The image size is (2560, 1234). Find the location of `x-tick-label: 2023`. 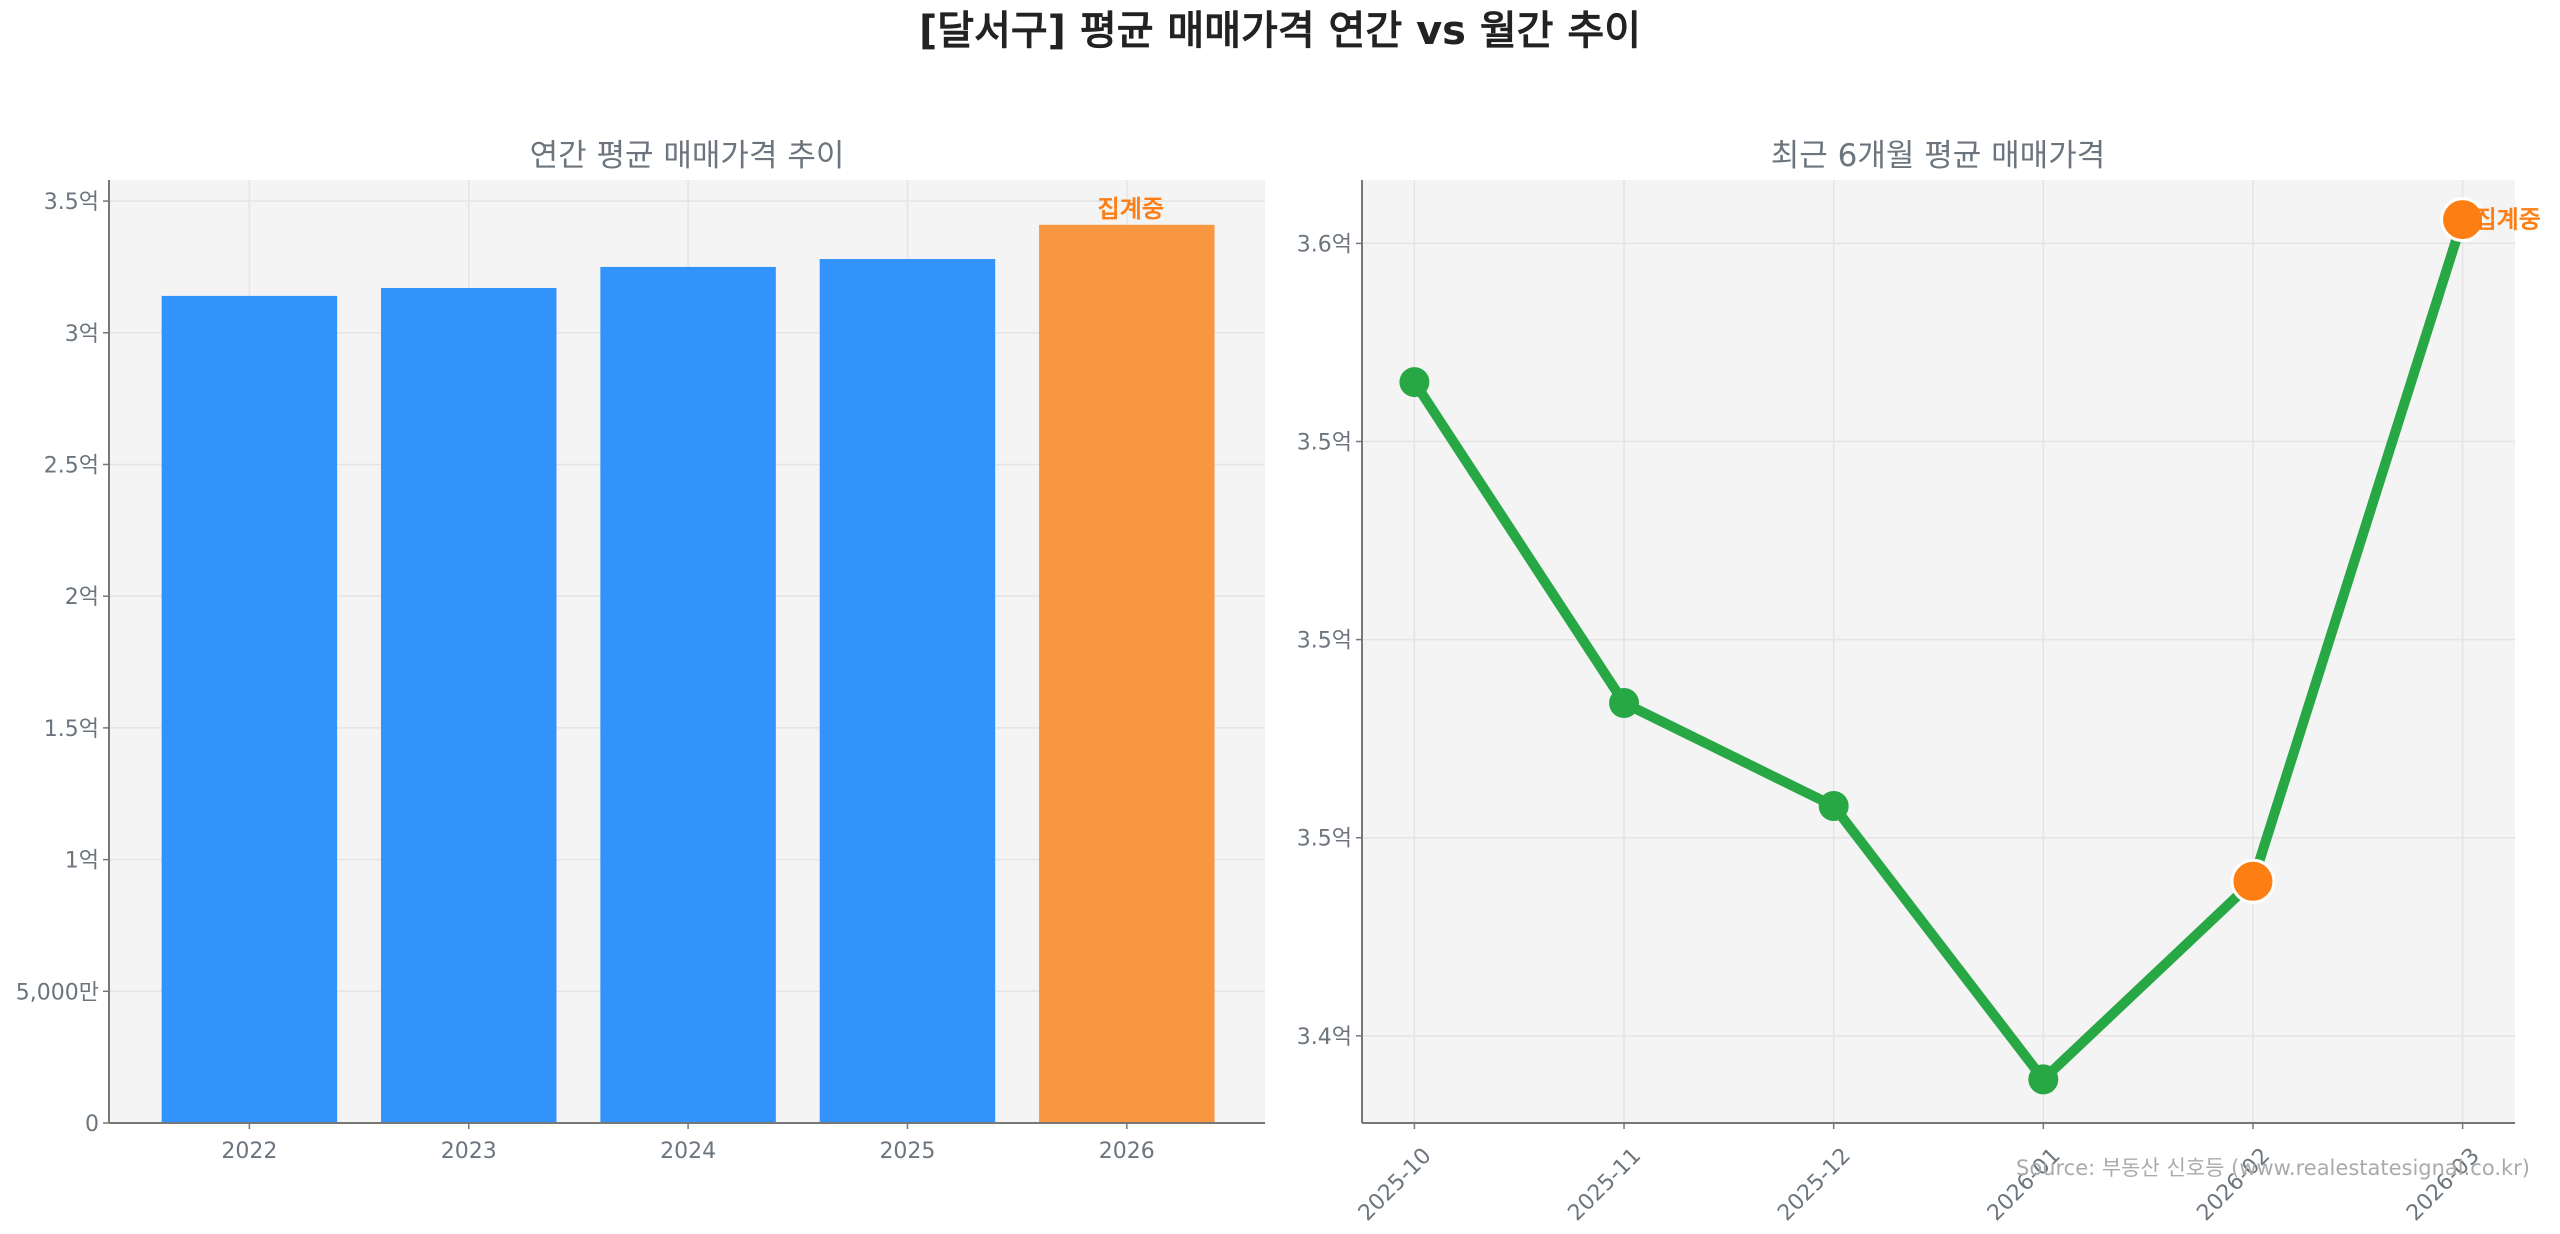

x-tick-label: 2023 is located at coordinates (469, 1151).